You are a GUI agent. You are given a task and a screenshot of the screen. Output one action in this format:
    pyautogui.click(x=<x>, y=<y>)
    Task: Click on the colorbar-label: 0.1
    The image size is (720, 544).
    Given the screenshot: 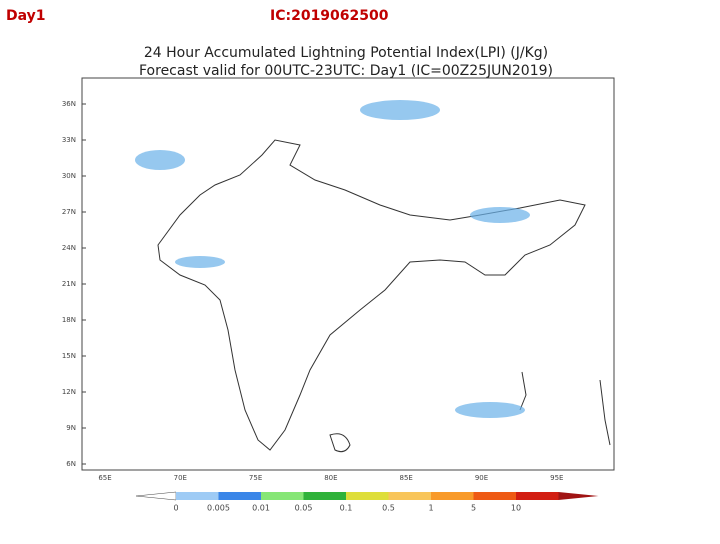 What is the action you would take?
    pyautogui.click(x=346, y=508)
    